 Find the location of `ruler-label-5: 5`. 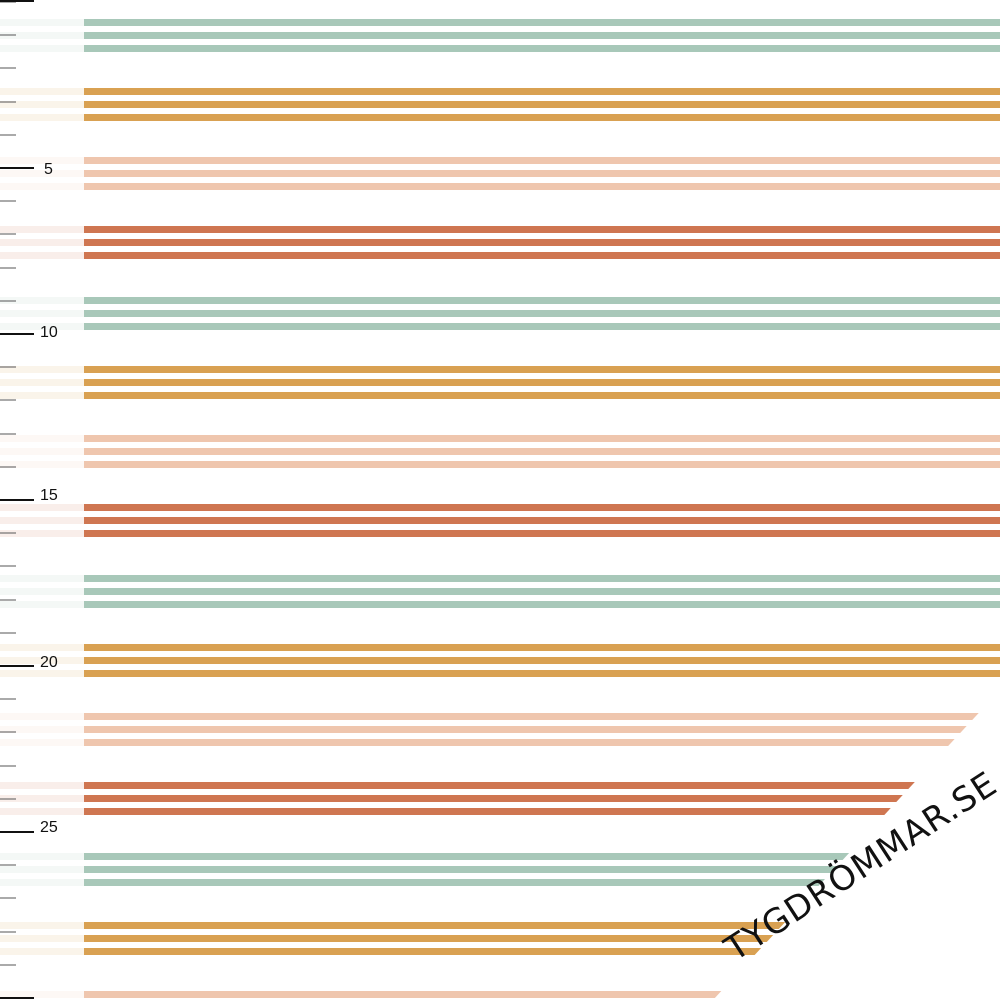

ruler-label-5: 5 is located at coordinates (48, 169).